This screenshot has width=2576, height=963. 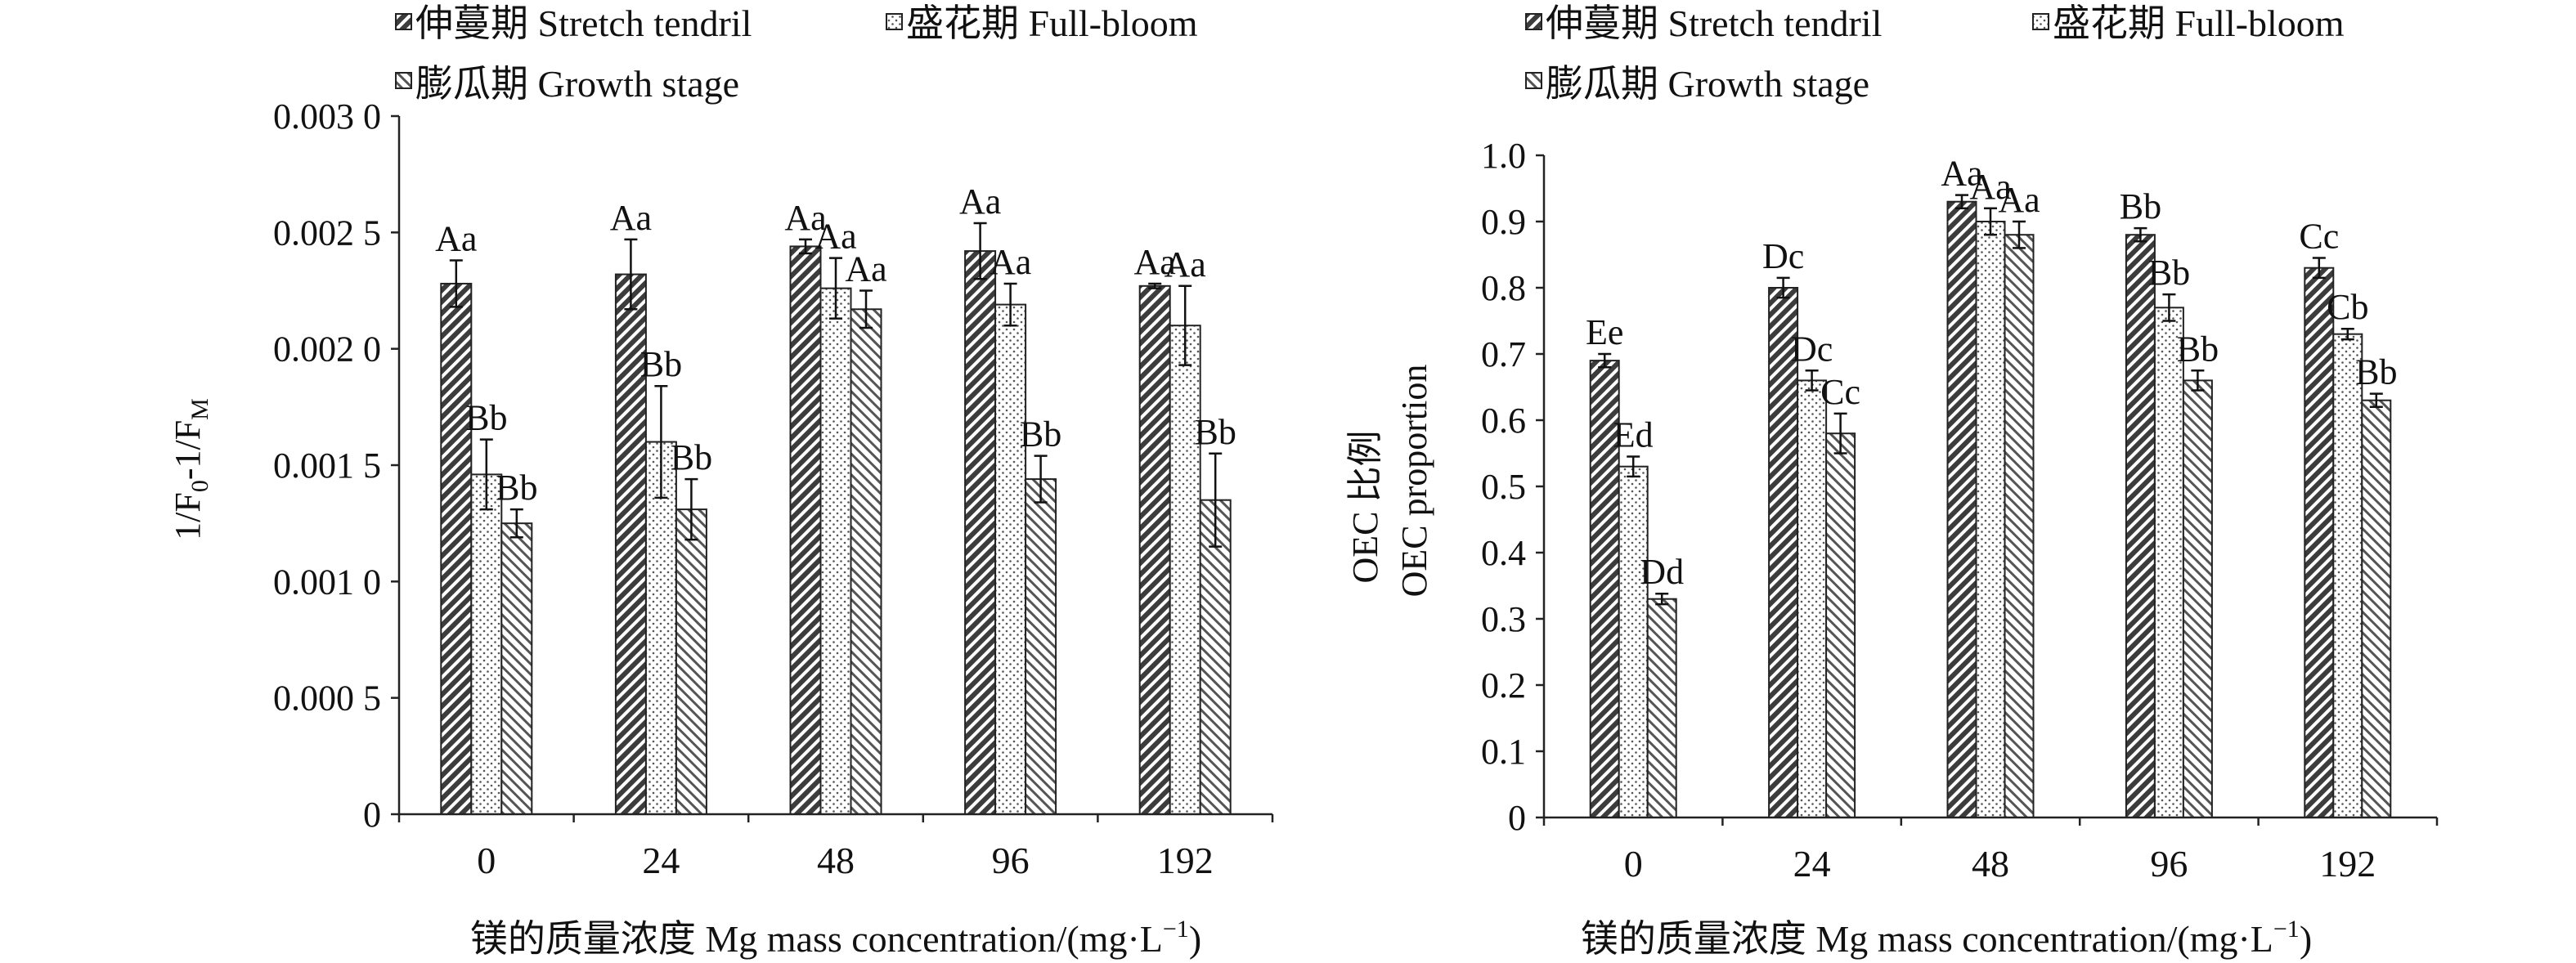 What do you see at coordinates (1533, 80) in the screenshot?
I see `right-legend-swatch-growth` at bounding box center [1533, 80].